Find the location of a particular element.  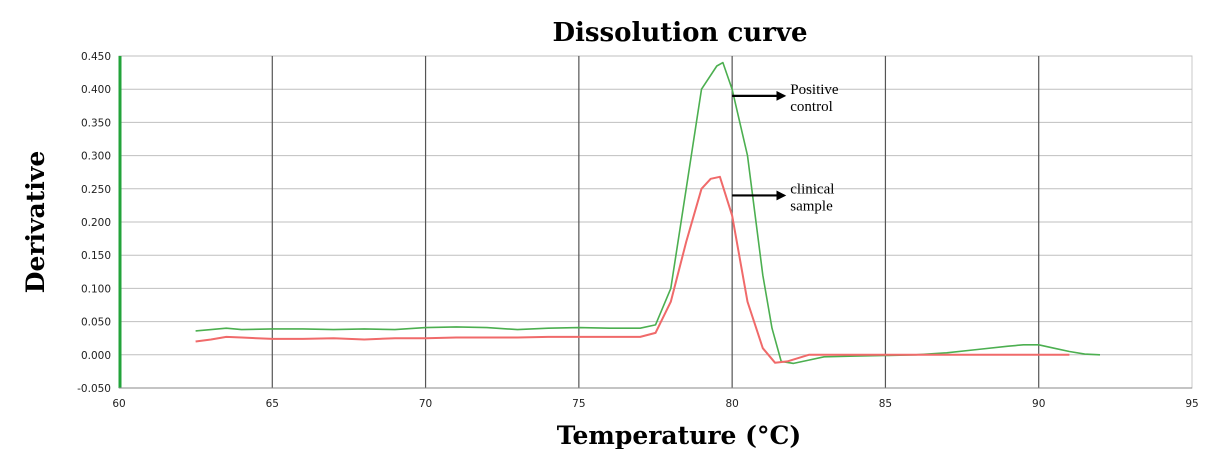

y-tick-label: 0.300 is located at coordinates (96, 157).